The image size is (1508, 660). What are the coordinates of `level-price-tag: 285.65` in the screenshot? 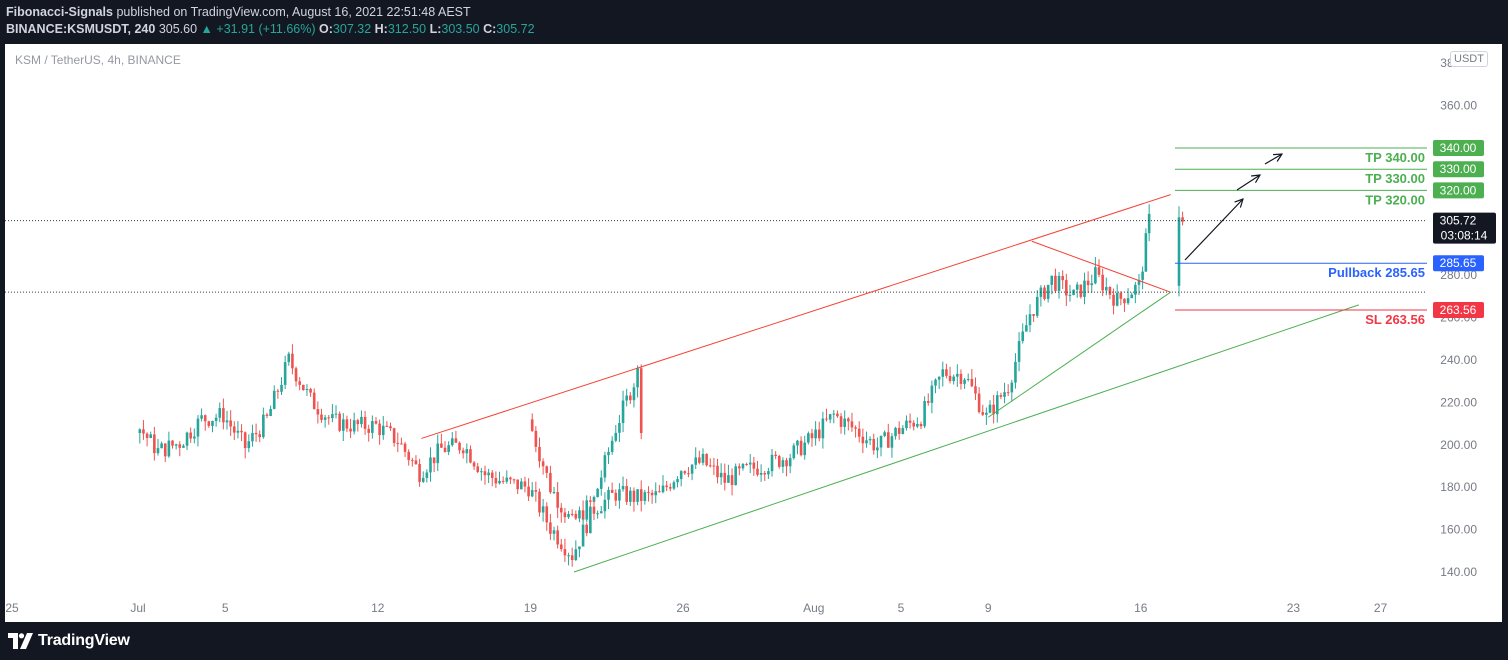 It's located at (1458, 263).